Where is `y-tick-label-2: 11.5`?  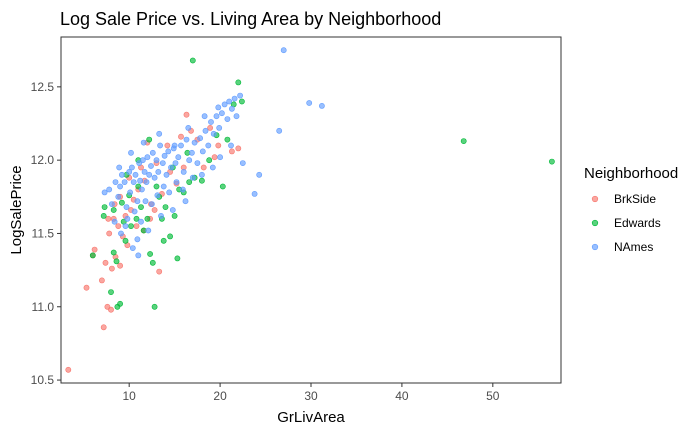
y-tick-label-2: 11.5 is located at coordinates (43, 233).